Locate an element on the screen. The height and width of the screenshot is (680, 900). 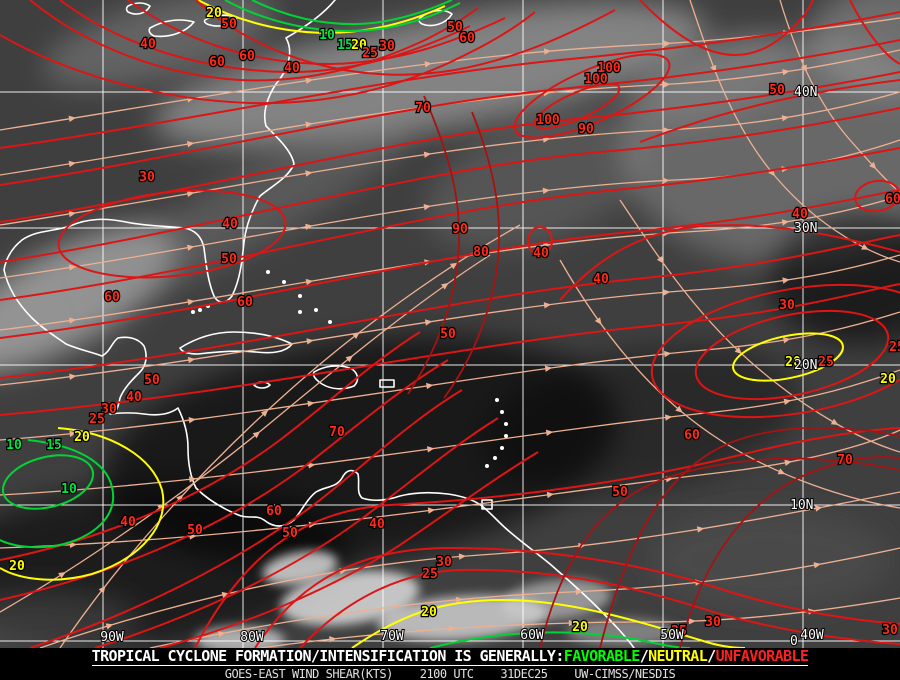
status-slash2: / is located at coordinates (711, 656).